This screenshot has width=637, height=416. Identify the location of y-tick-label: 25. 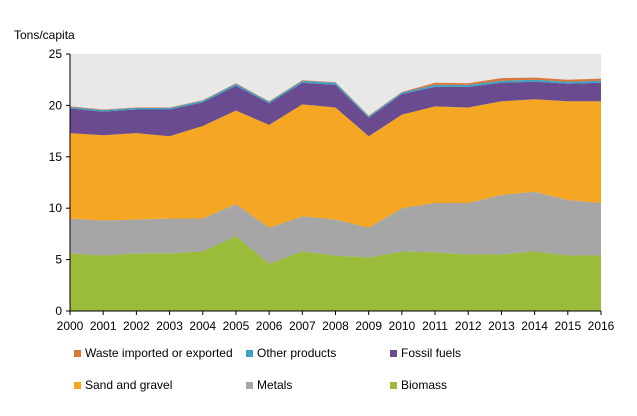
(56, 54).